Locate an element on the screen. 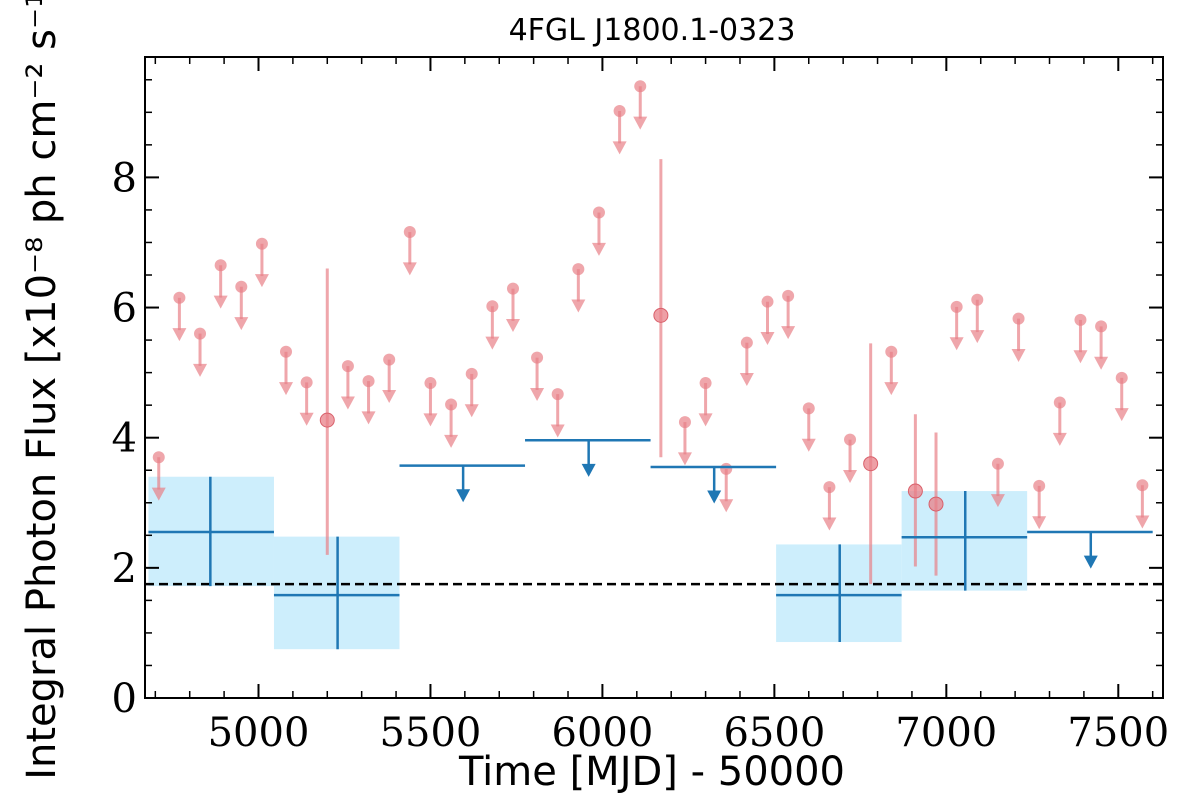 The image size is (1200, 800). y-tick-label: 2 is located at coordinates (124, 569).